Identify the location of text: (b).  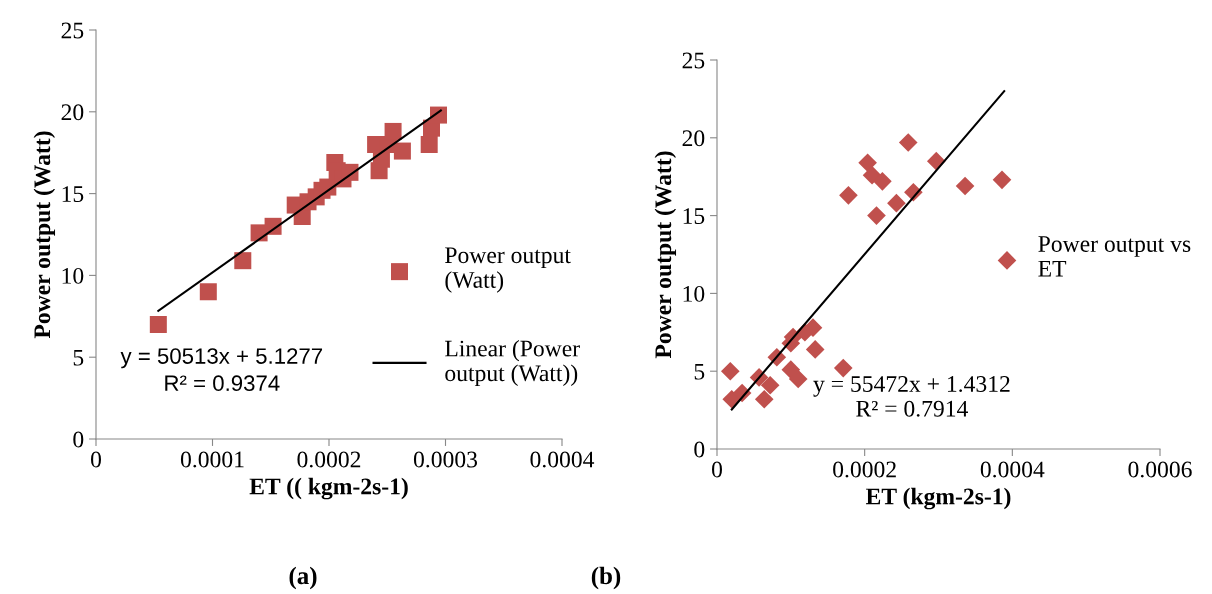
(606, 578).